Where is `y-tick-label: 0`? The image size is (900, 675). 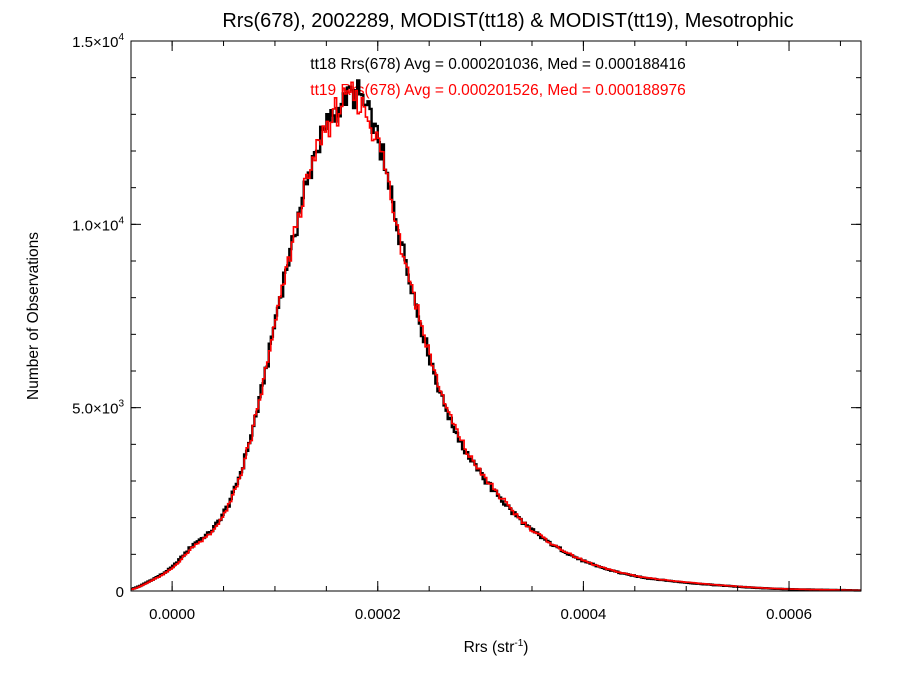
y-tick-label: 0 is located at coordinates (120, 592).